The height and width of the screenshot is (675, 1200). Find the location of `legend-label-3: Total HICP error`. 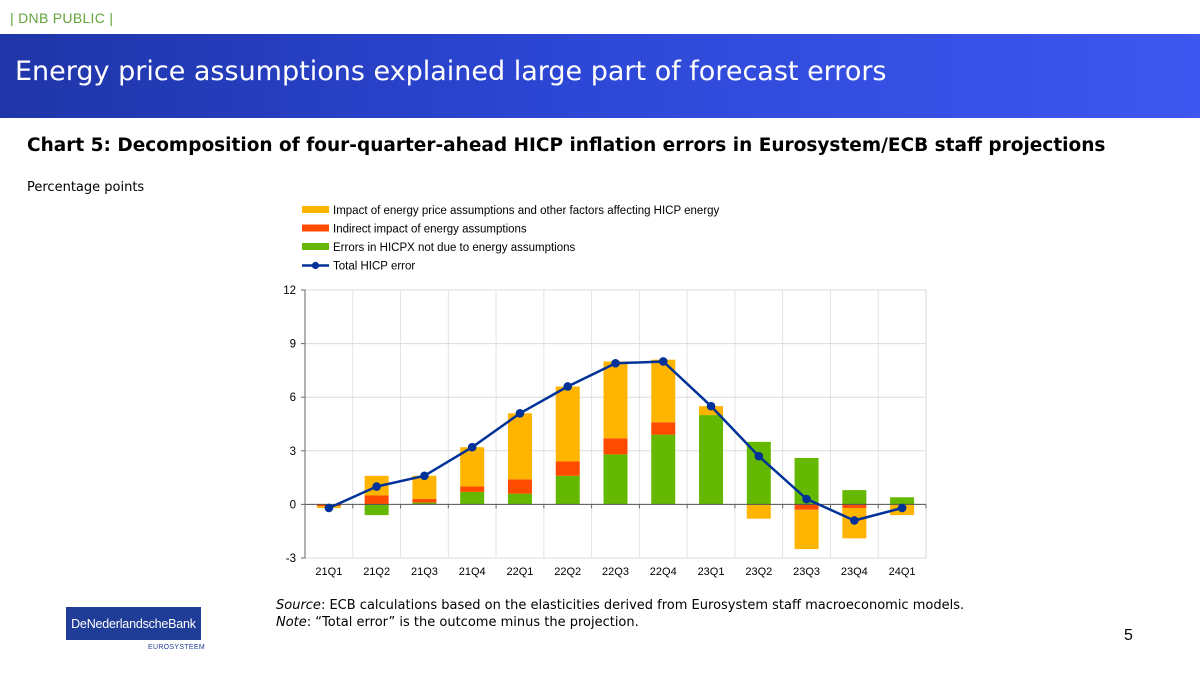

legend-label-3: Total HICP error is located at coordinates (374, 267).